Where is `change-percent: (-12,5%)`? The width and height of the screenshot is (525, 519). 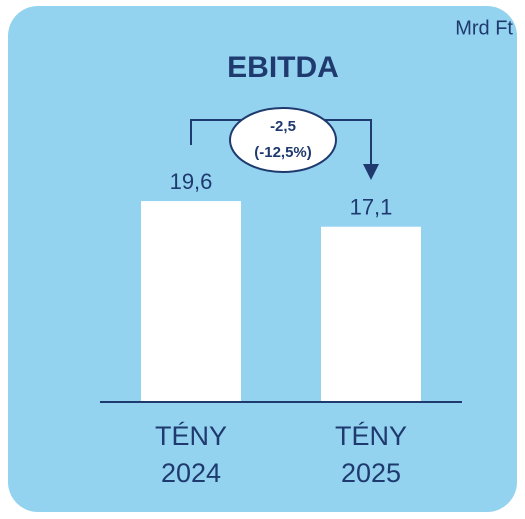
change-percent: (-12,5%) is located at coordinates (283, 152).